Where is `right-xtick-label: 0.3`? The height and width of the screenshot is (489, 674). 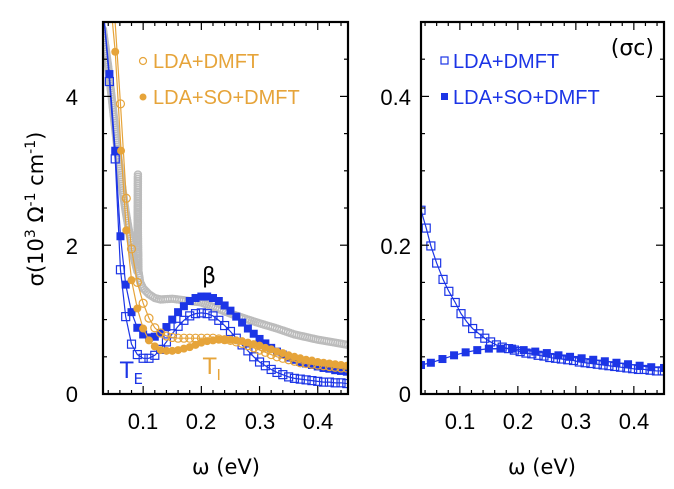
right-xtick-label: 0.3 is located at coordinates (576, 421).